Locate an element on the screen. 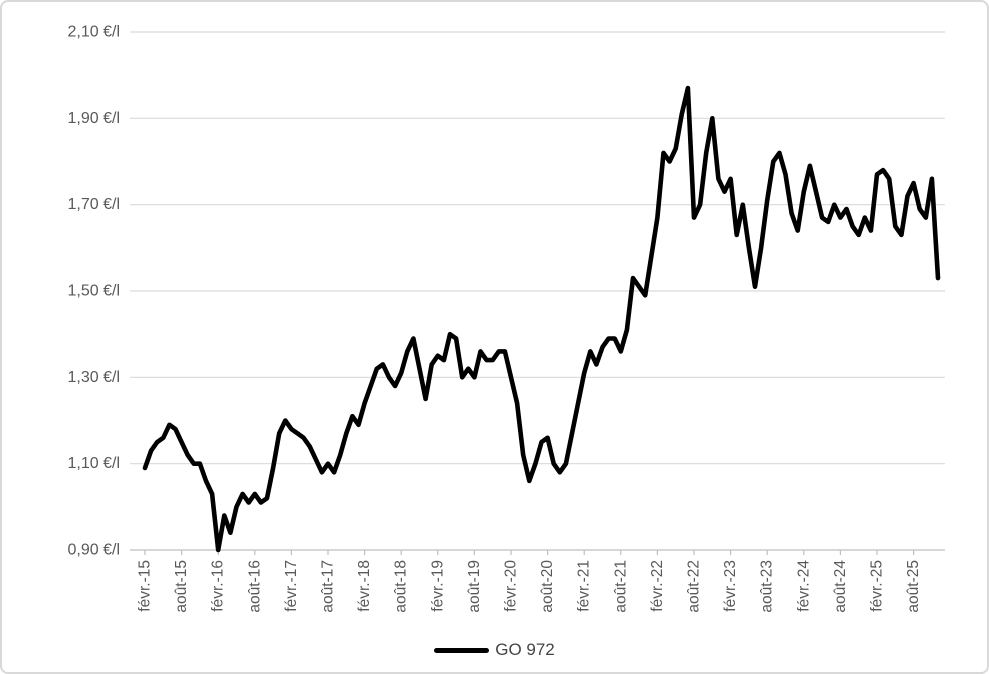 The width and height of the screenshot is (989, 674). x-tick-label: févr.-21 is located at coordinates (584, 586).